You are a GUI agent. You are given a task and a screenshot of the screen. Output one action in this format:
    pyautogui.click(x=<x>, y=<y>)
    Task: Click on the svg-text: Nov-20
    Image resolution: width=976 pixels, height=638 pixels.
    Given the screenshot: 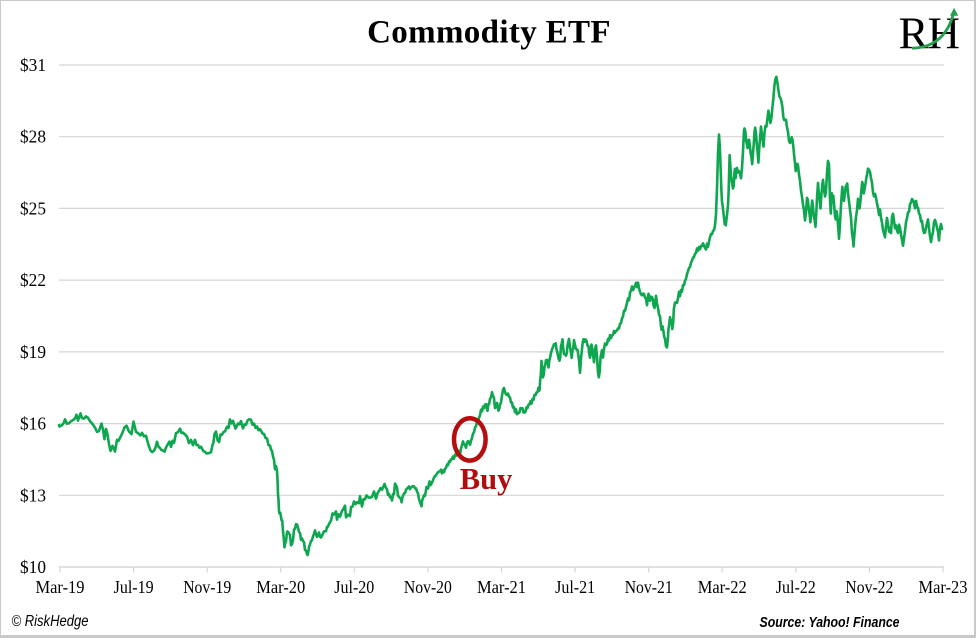 What is the action you would take?
    pyautogui.click(x=428, y=587)
    